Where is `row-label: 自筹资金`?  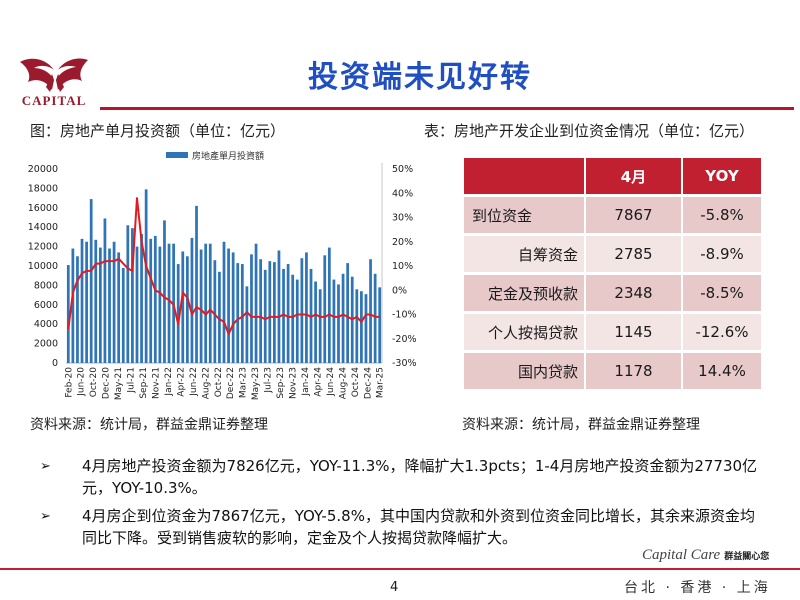 row-label: 自筹资金 is located at coordinates (524, 254).